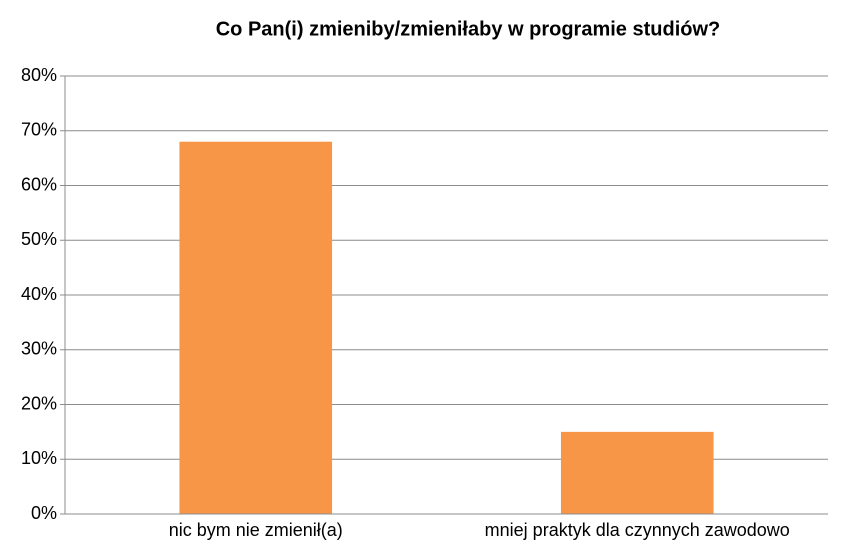 Image resolution: width=843 pixels, height=544 pixels. Describe the element at coordinates (256, 530) in the screenshot. I see `x-tick-label: nic bym nie zmienił(a)` at that location.